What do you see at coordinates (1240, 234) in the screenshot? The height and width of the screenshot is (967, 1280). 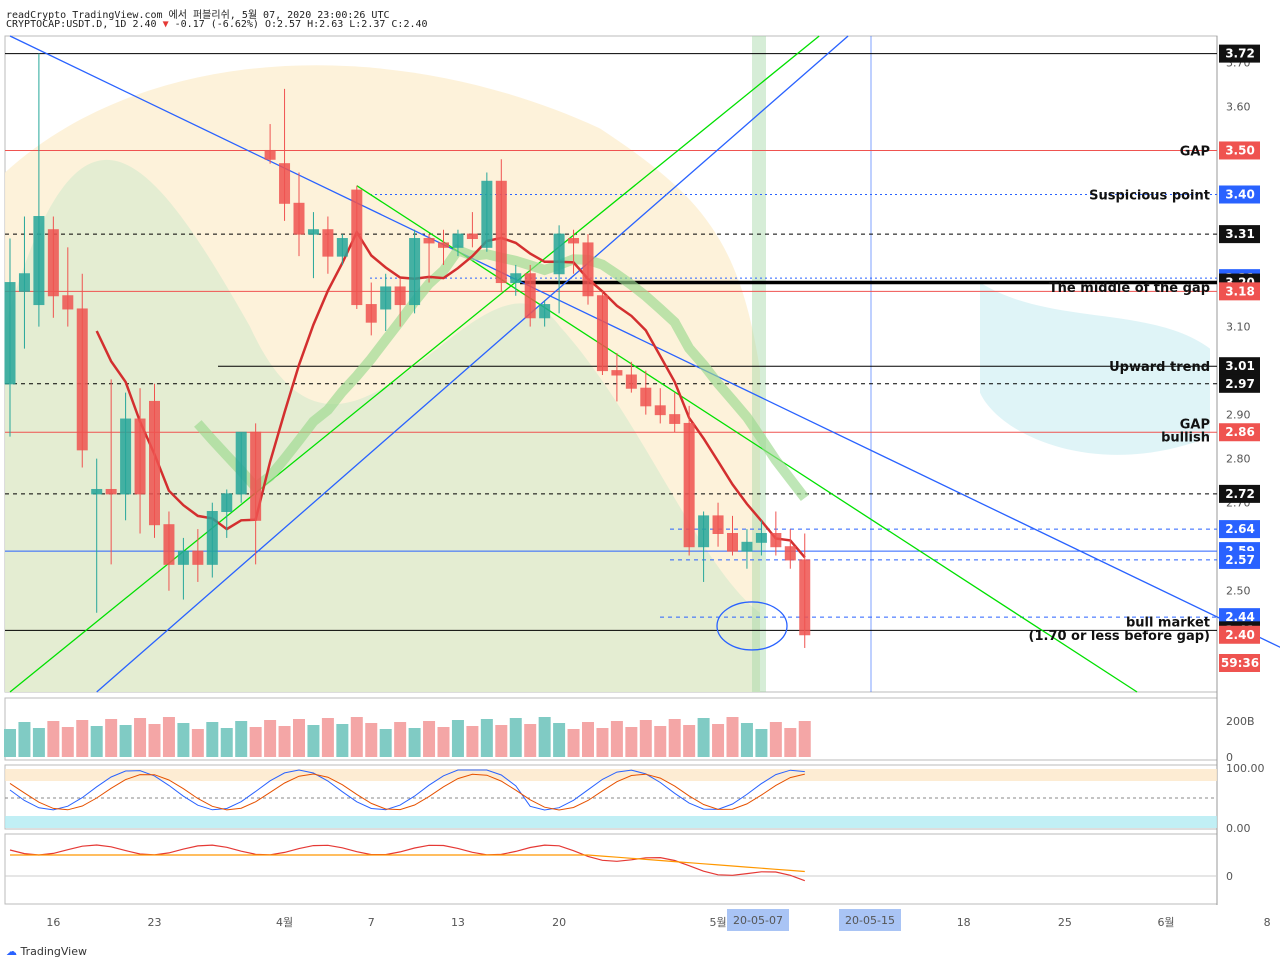 I see `price-tag-label: 3.31` at bounding box center [1240, 234].